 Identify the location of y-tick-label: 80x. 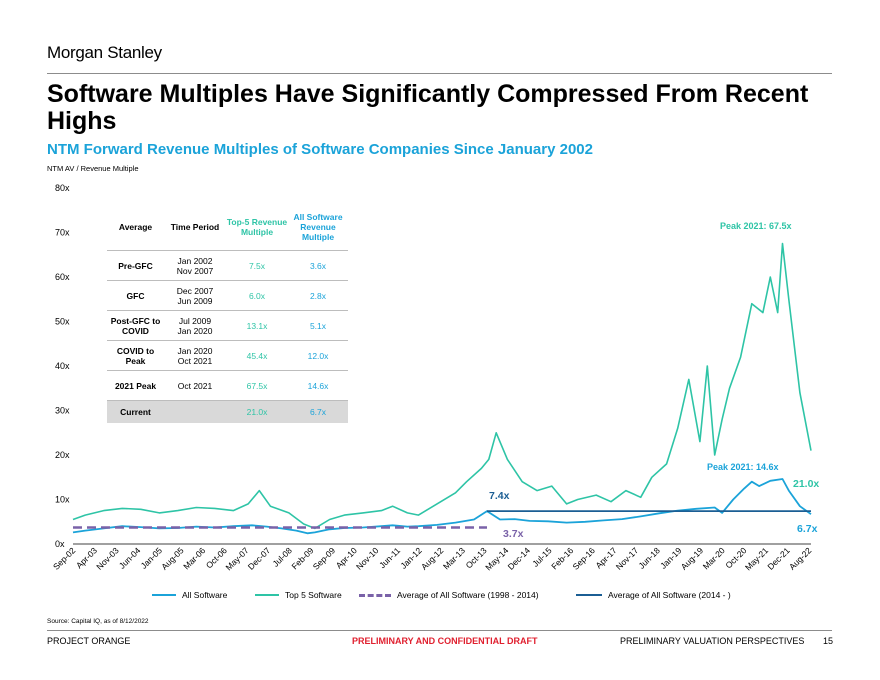
(62, 188).